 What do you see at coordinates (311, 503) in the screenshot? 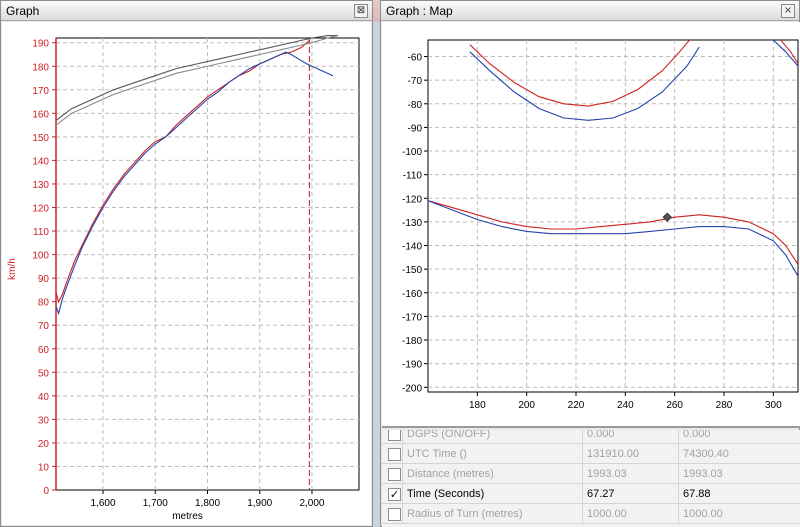
I see `x-tick-label: 2,000` at bounding box center [311, 503].